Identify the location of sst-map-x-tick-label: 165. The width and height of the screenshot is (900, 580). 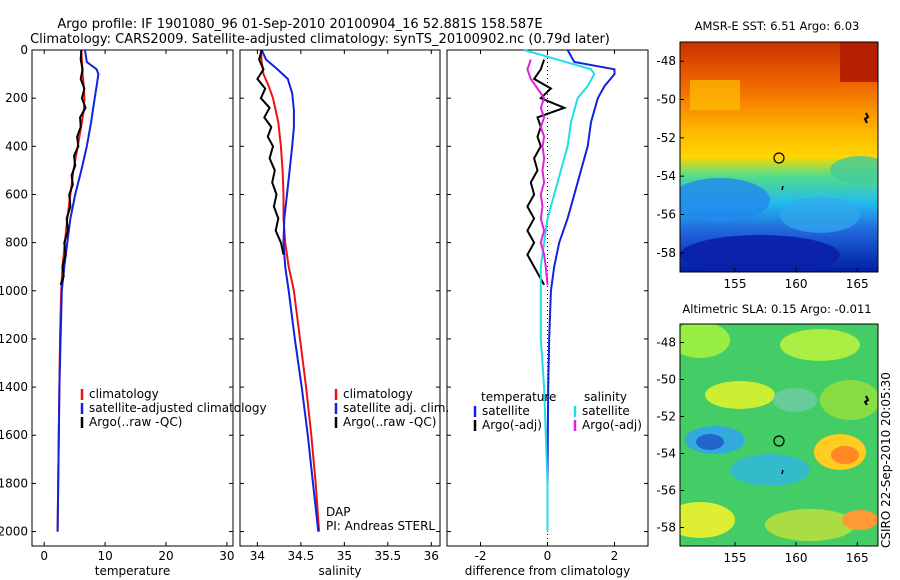
(857, 284).